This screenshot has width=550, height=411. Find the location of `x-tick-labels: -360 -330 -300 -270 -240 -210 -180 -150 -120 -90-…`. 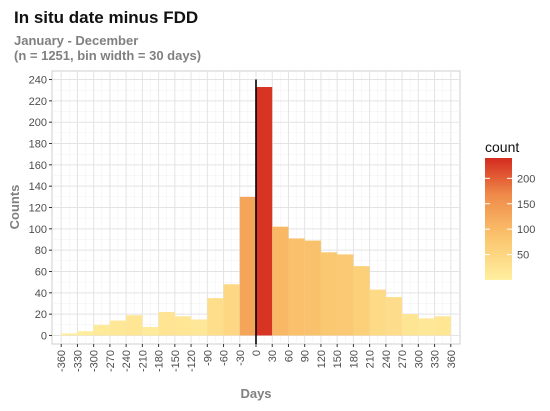

x-tick-labels: -360 -330 -300 -270 -240 -210 -180 -150 -120 -90-… is located at coordinates (257, 358).